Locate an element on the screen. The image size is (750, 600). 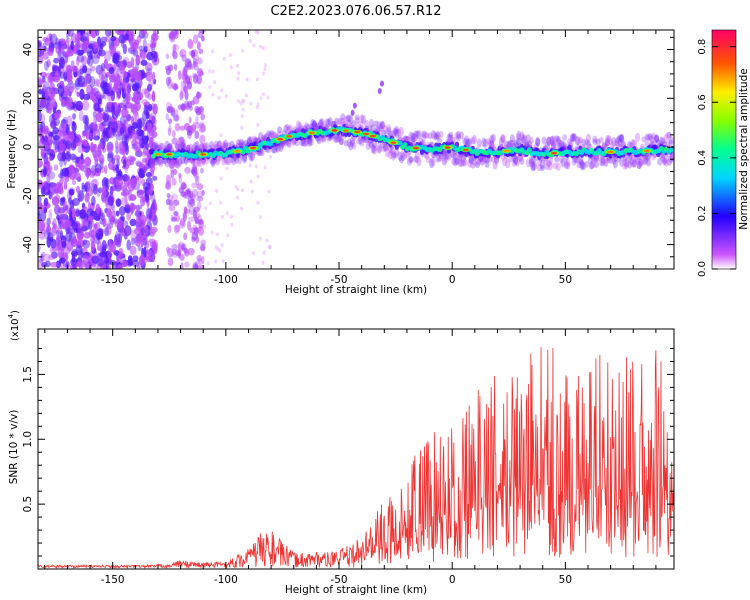
colorbar-tick-label: 0.2 is located at coordinates (702, 213).